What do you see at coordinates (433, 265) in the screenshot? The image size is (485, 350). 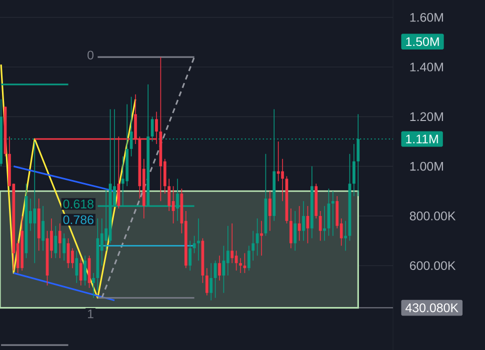 I see `y-tick-label: 600.00K` at bounding box center [433, 265].